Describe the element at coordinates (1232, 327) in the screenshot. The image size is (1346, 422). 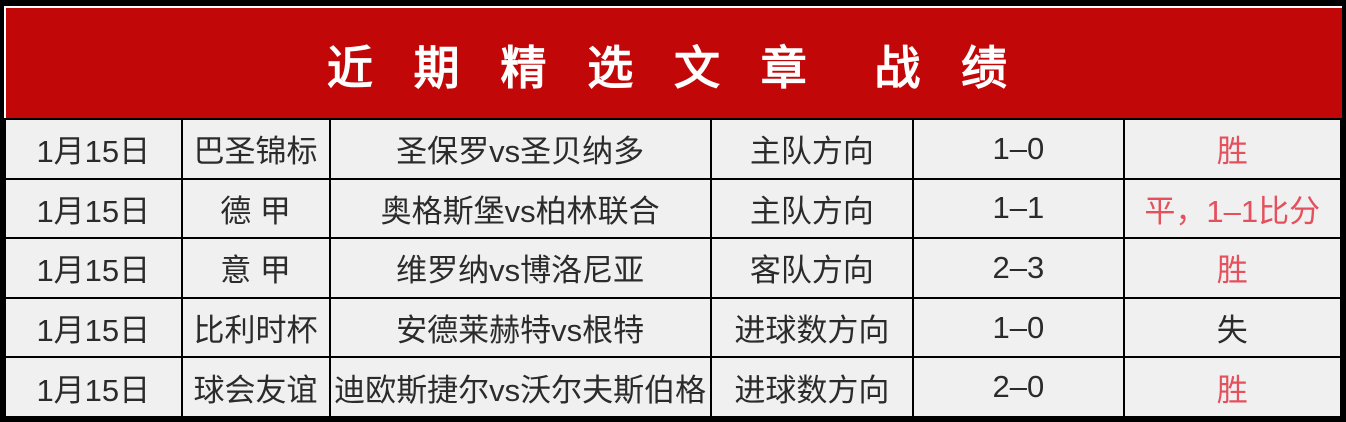
I see `result-cell: 失` at that location.